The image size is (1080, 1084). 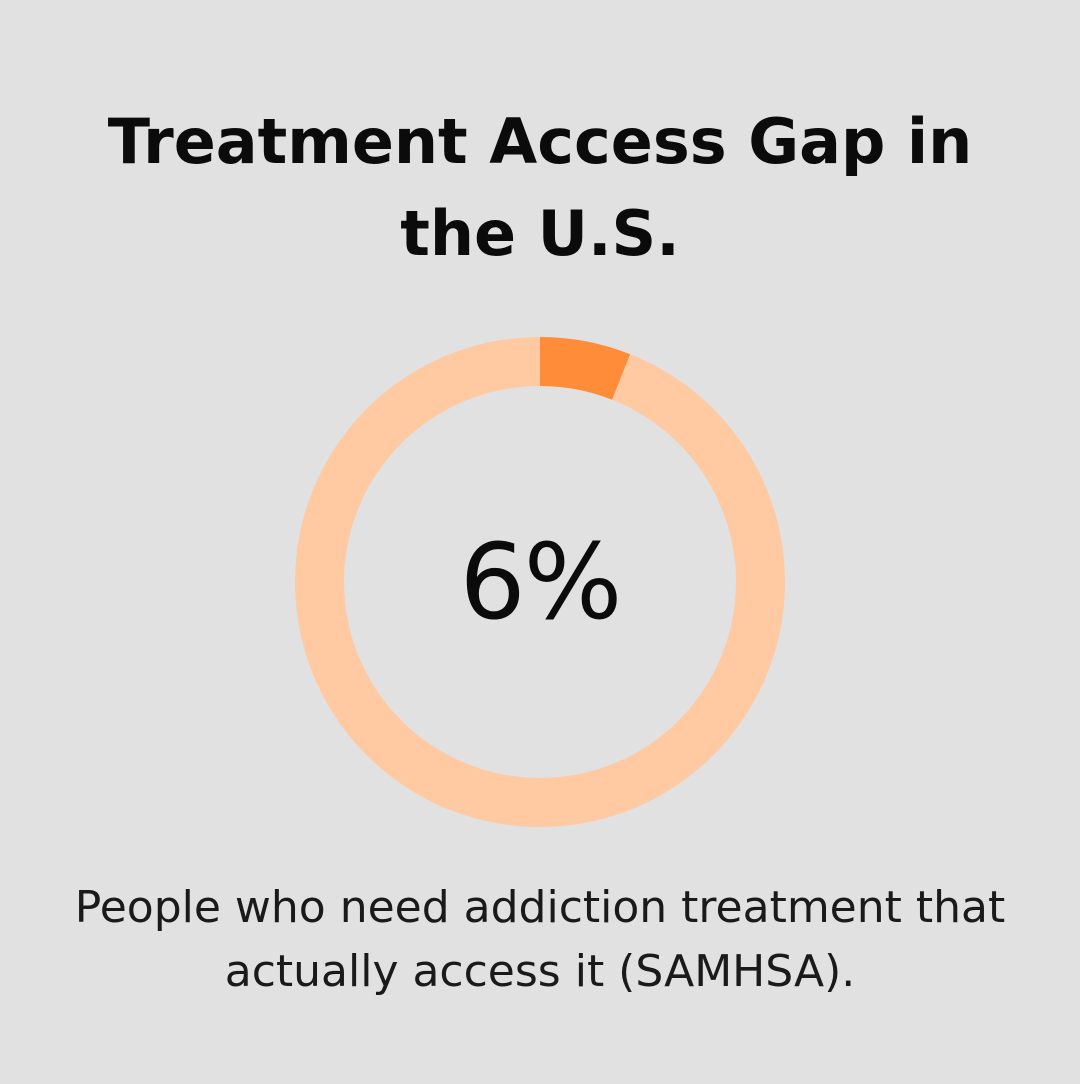 I want to click on center-percentage: 6%, so click(x=541, y=582).